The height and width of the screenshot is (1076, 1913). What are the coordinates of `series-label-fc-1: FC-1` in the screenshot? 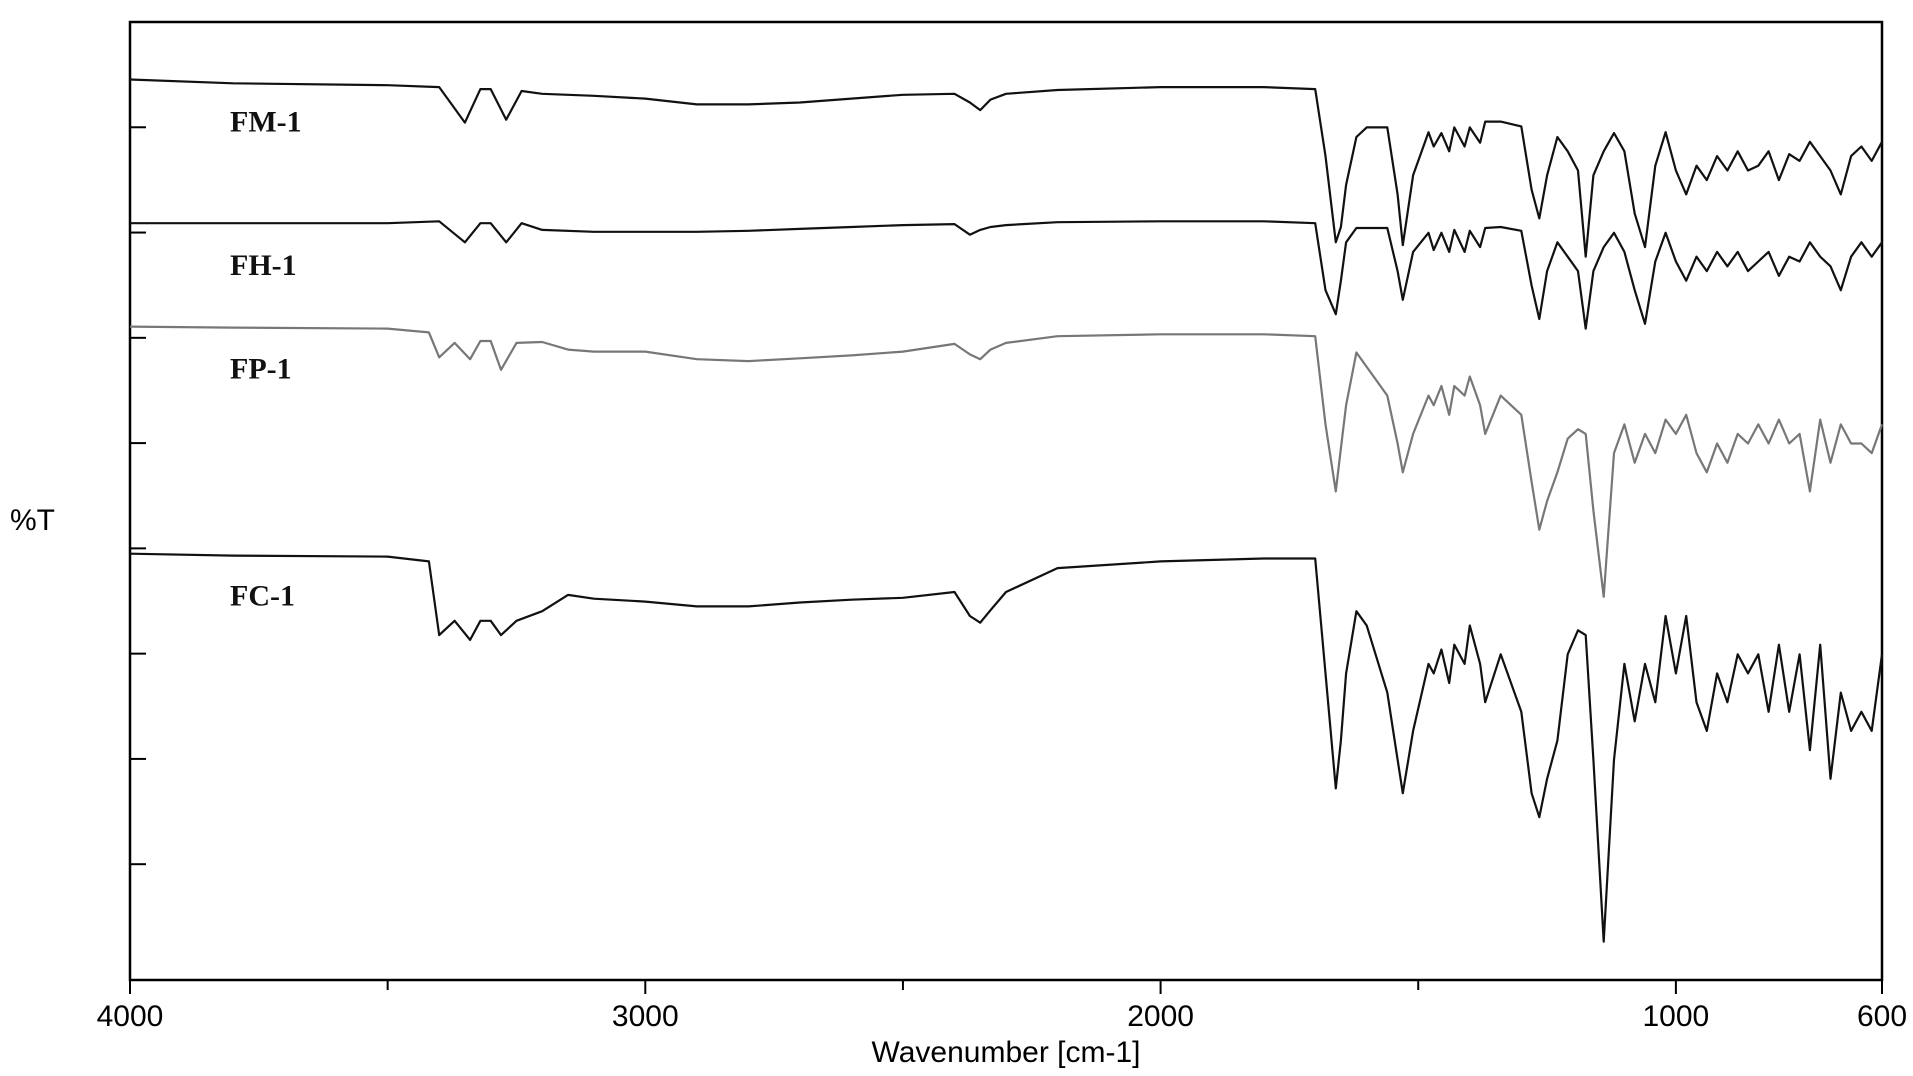 It's located at (262, 596).